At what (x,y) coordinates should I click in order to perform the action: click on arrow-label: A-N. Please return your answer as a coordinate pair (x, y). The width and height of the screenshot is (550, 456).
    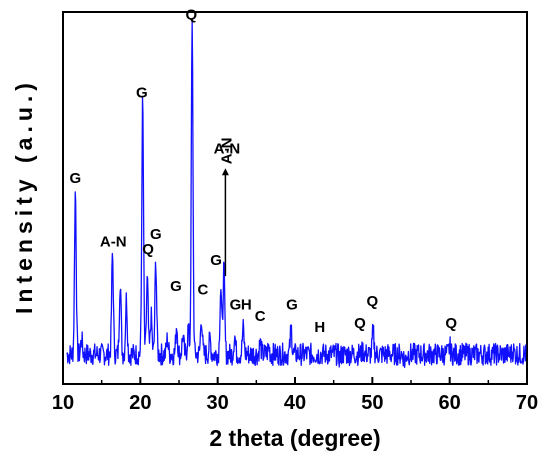
    Looking at the image, I should click on (226, 151).